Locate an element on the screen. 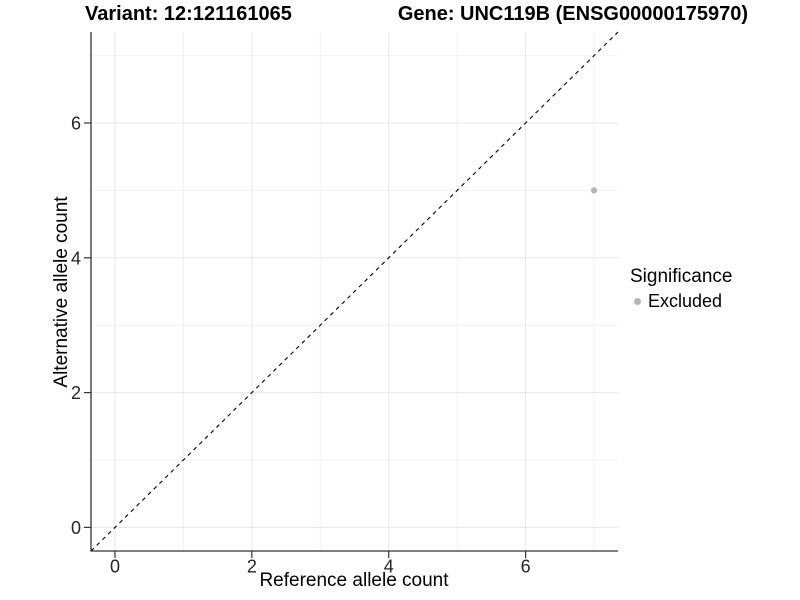 This screenshot has width=800, height=600. y-axis-label: Alternative allele count is located at coordinates (61, 292).